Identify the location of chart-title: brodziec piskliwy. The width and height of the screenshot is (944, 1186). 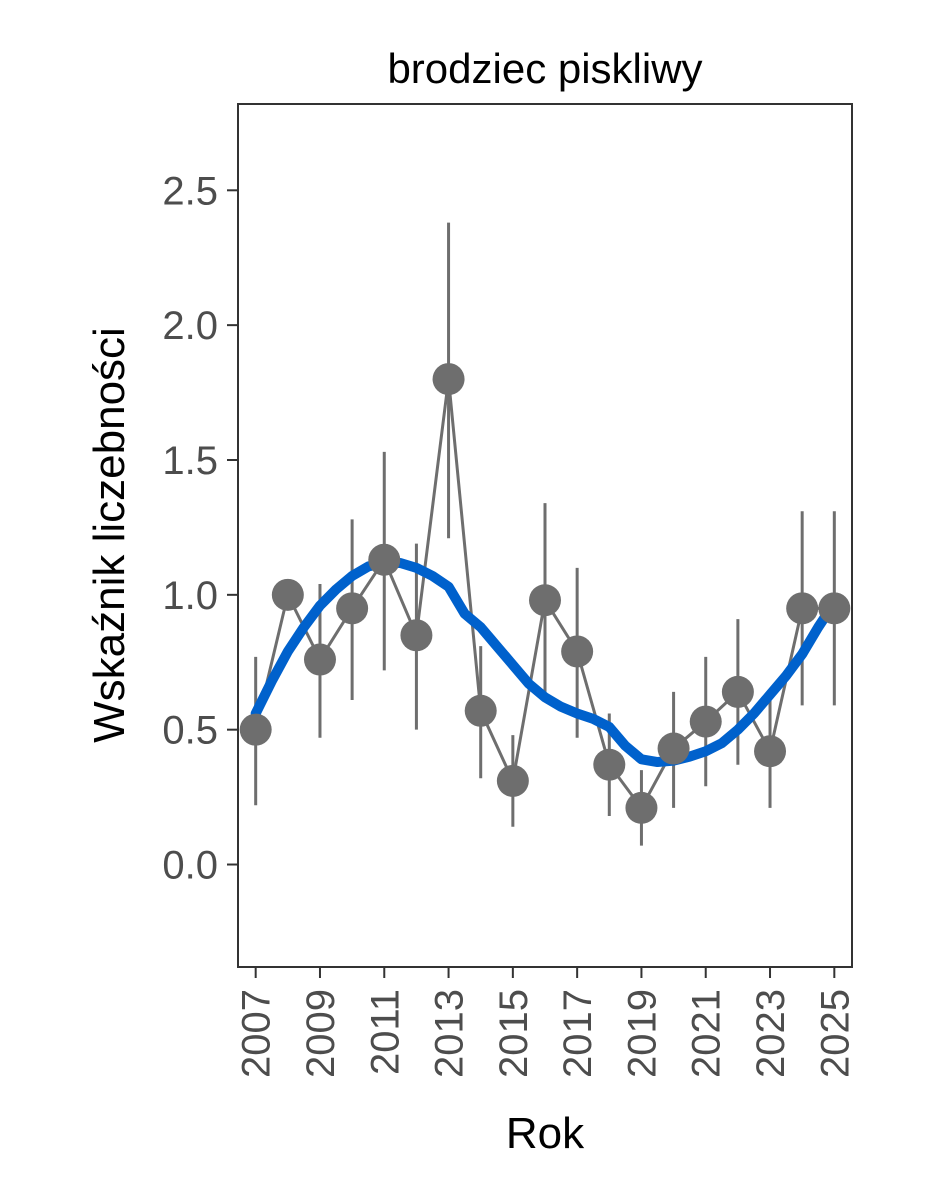
(544, 68).